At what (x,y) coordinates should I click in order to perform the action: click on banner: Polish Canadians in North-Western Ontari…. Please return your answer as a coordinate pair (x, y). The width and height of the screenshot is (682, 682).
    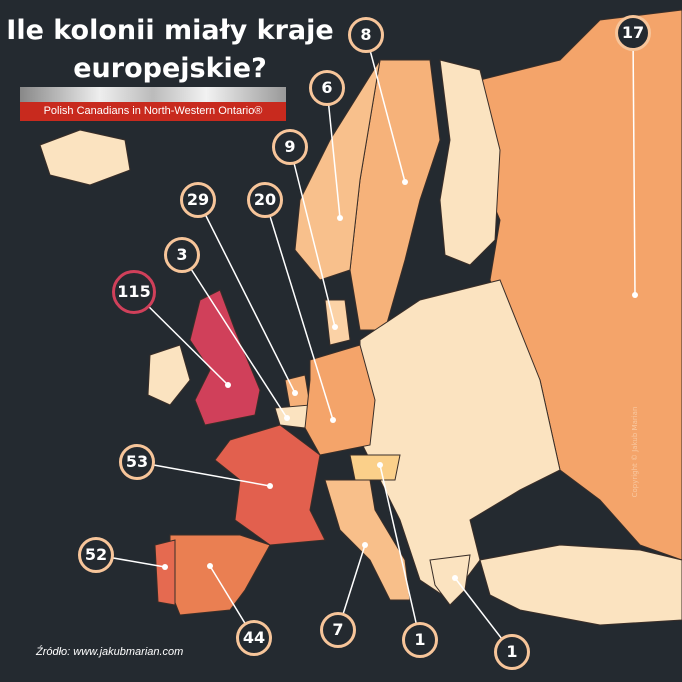
    Looking at the image, I should click on (153, 104).